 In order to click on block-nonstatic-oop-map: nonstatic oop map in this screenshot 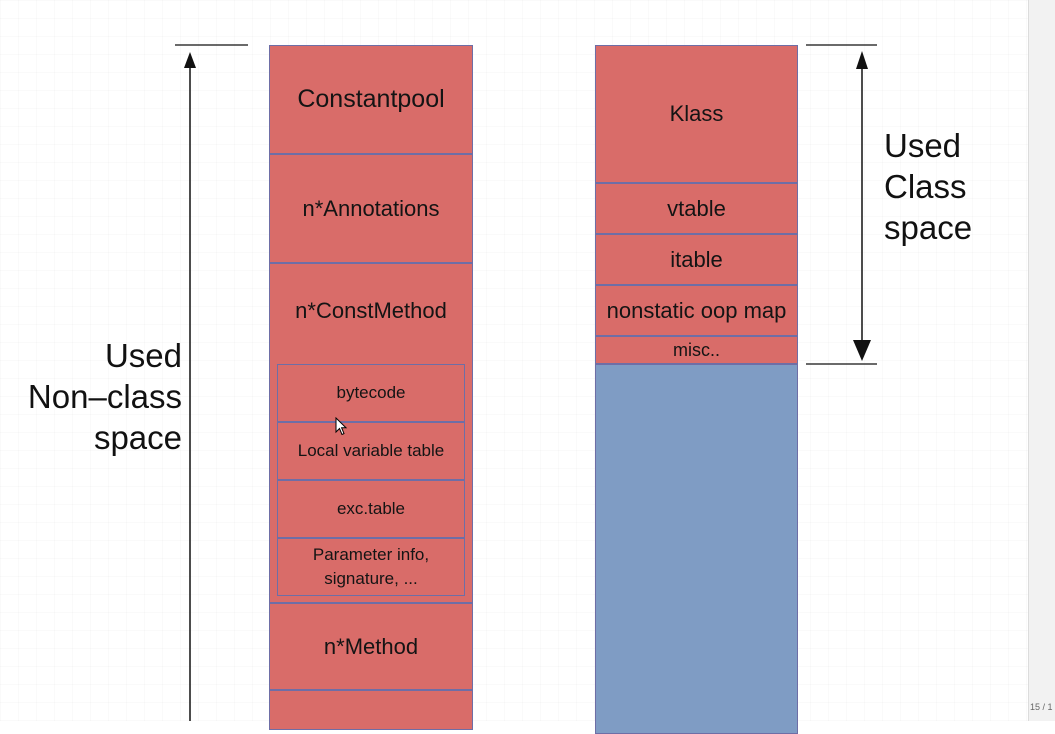, I will do `click(696, 310)`.